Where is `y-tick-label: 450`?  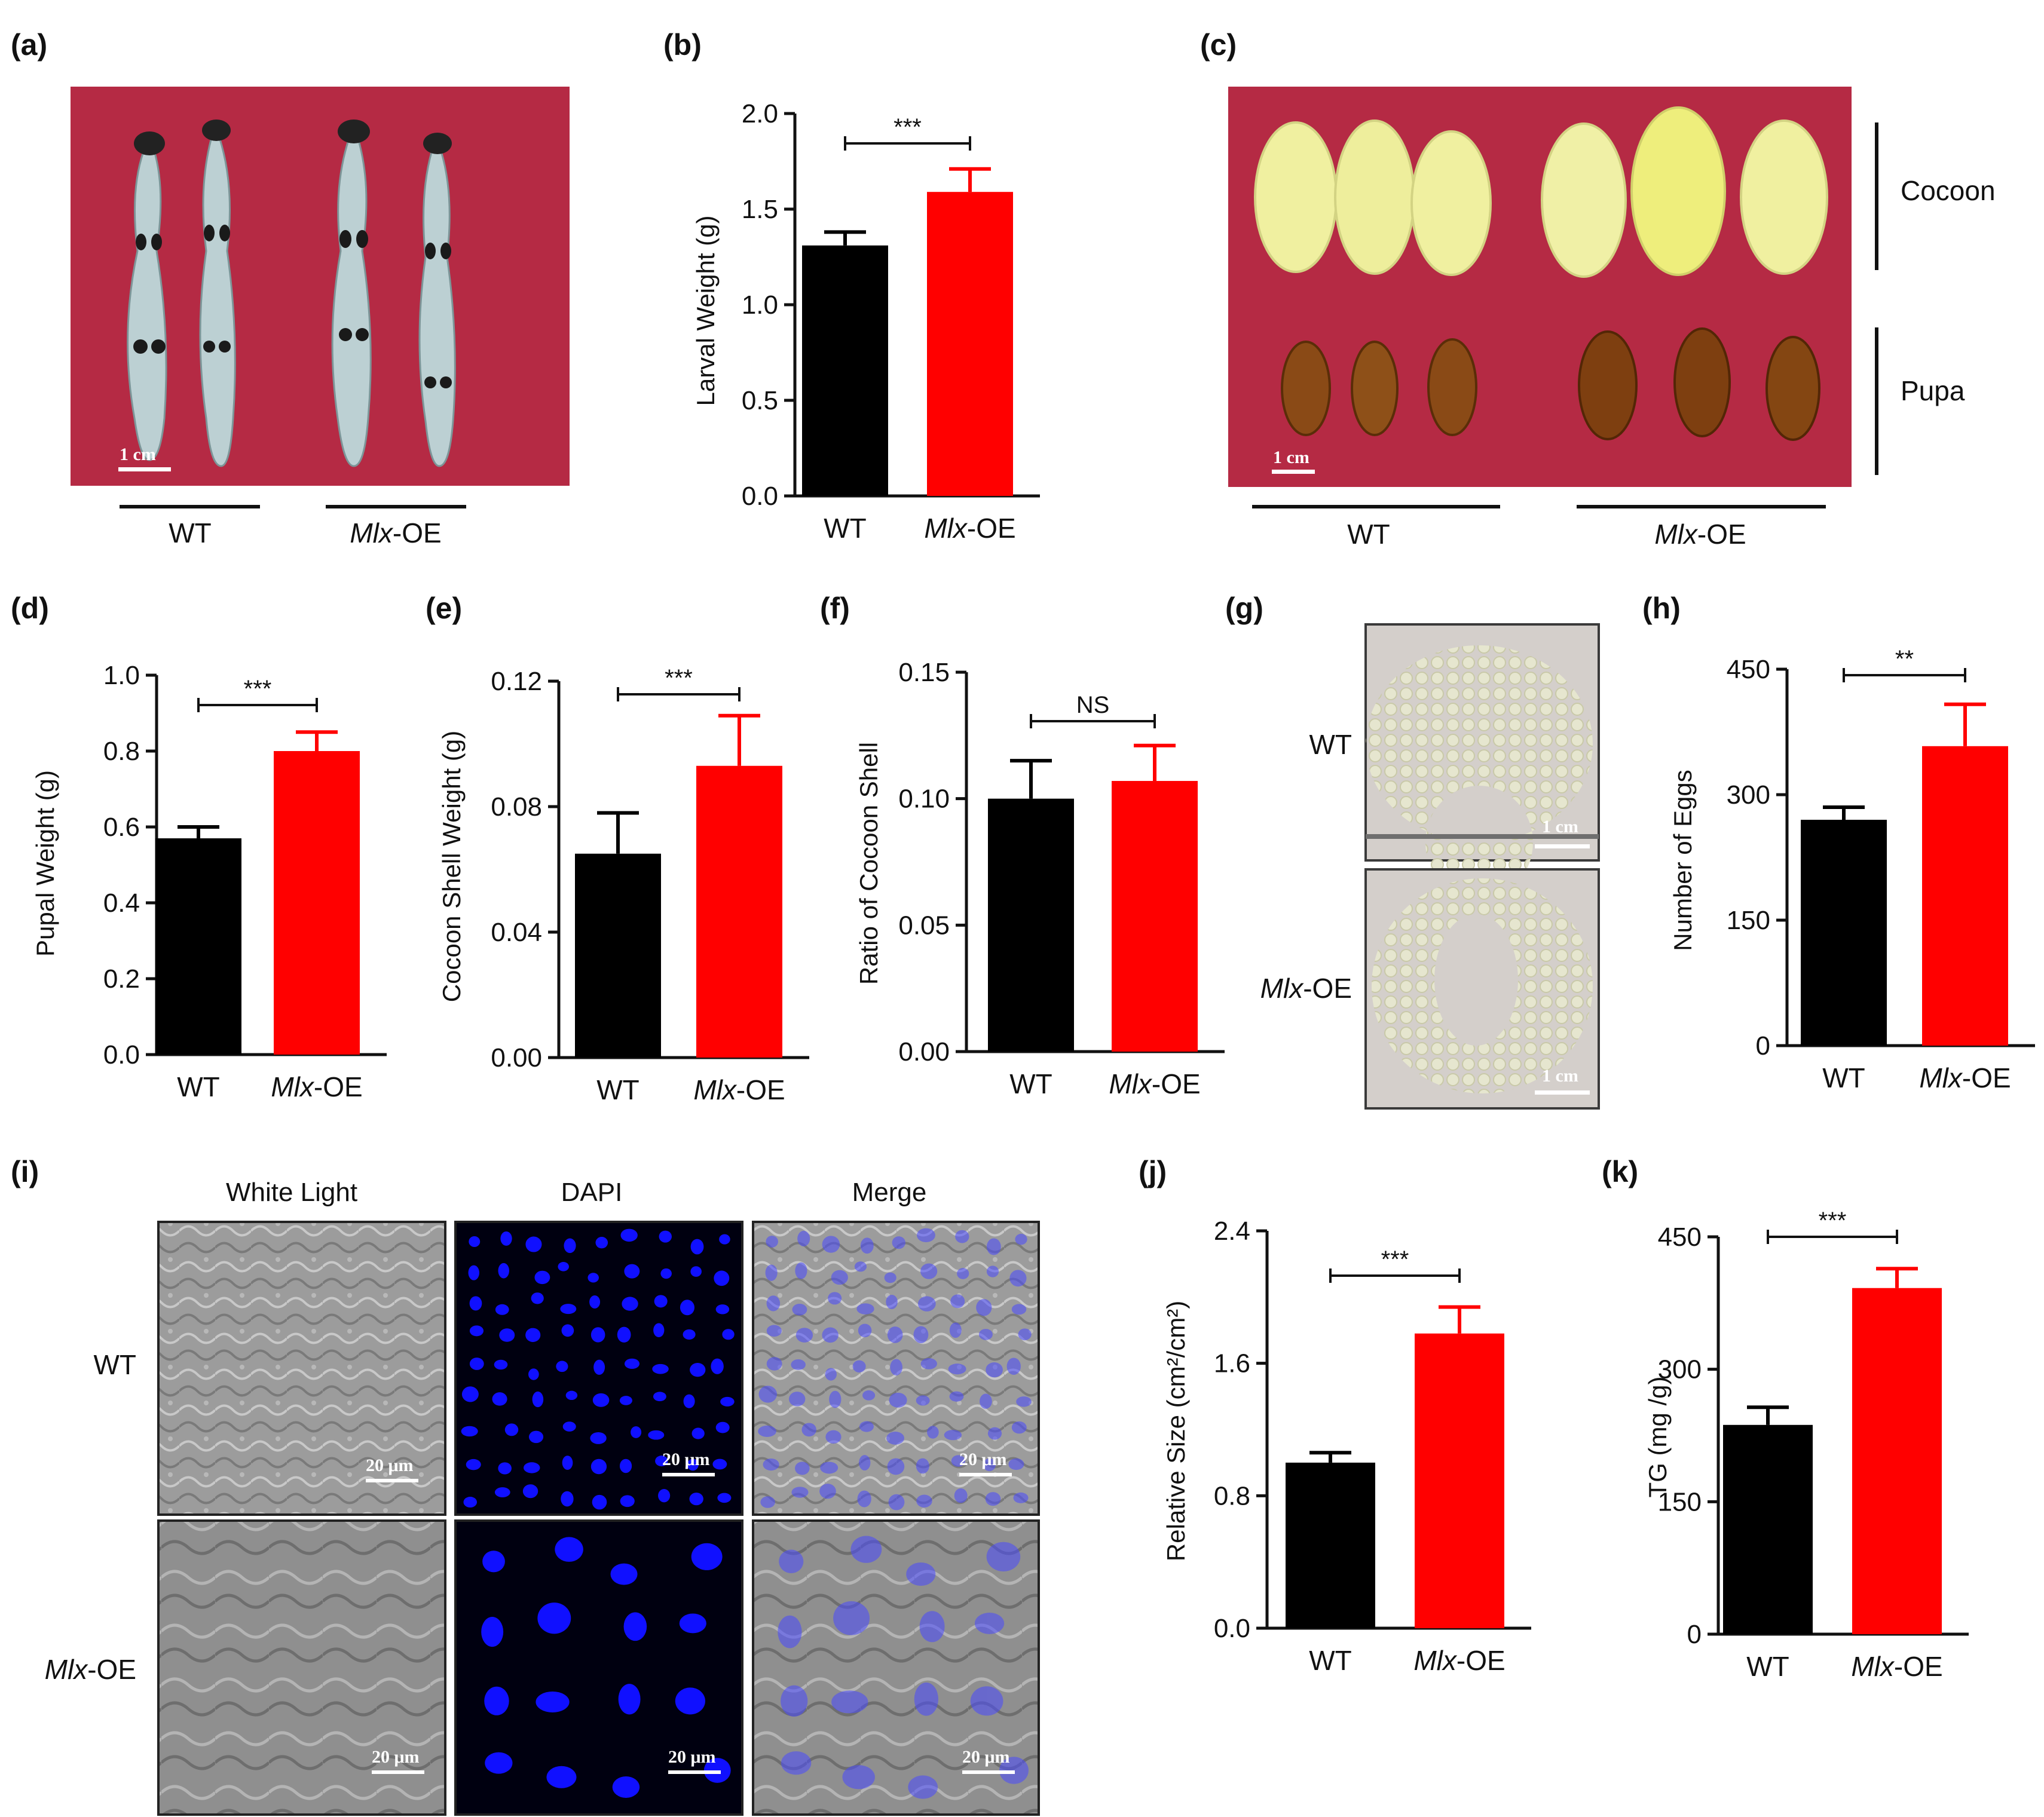 y-tick-label: 450 is located at coordinates (1748, 669).